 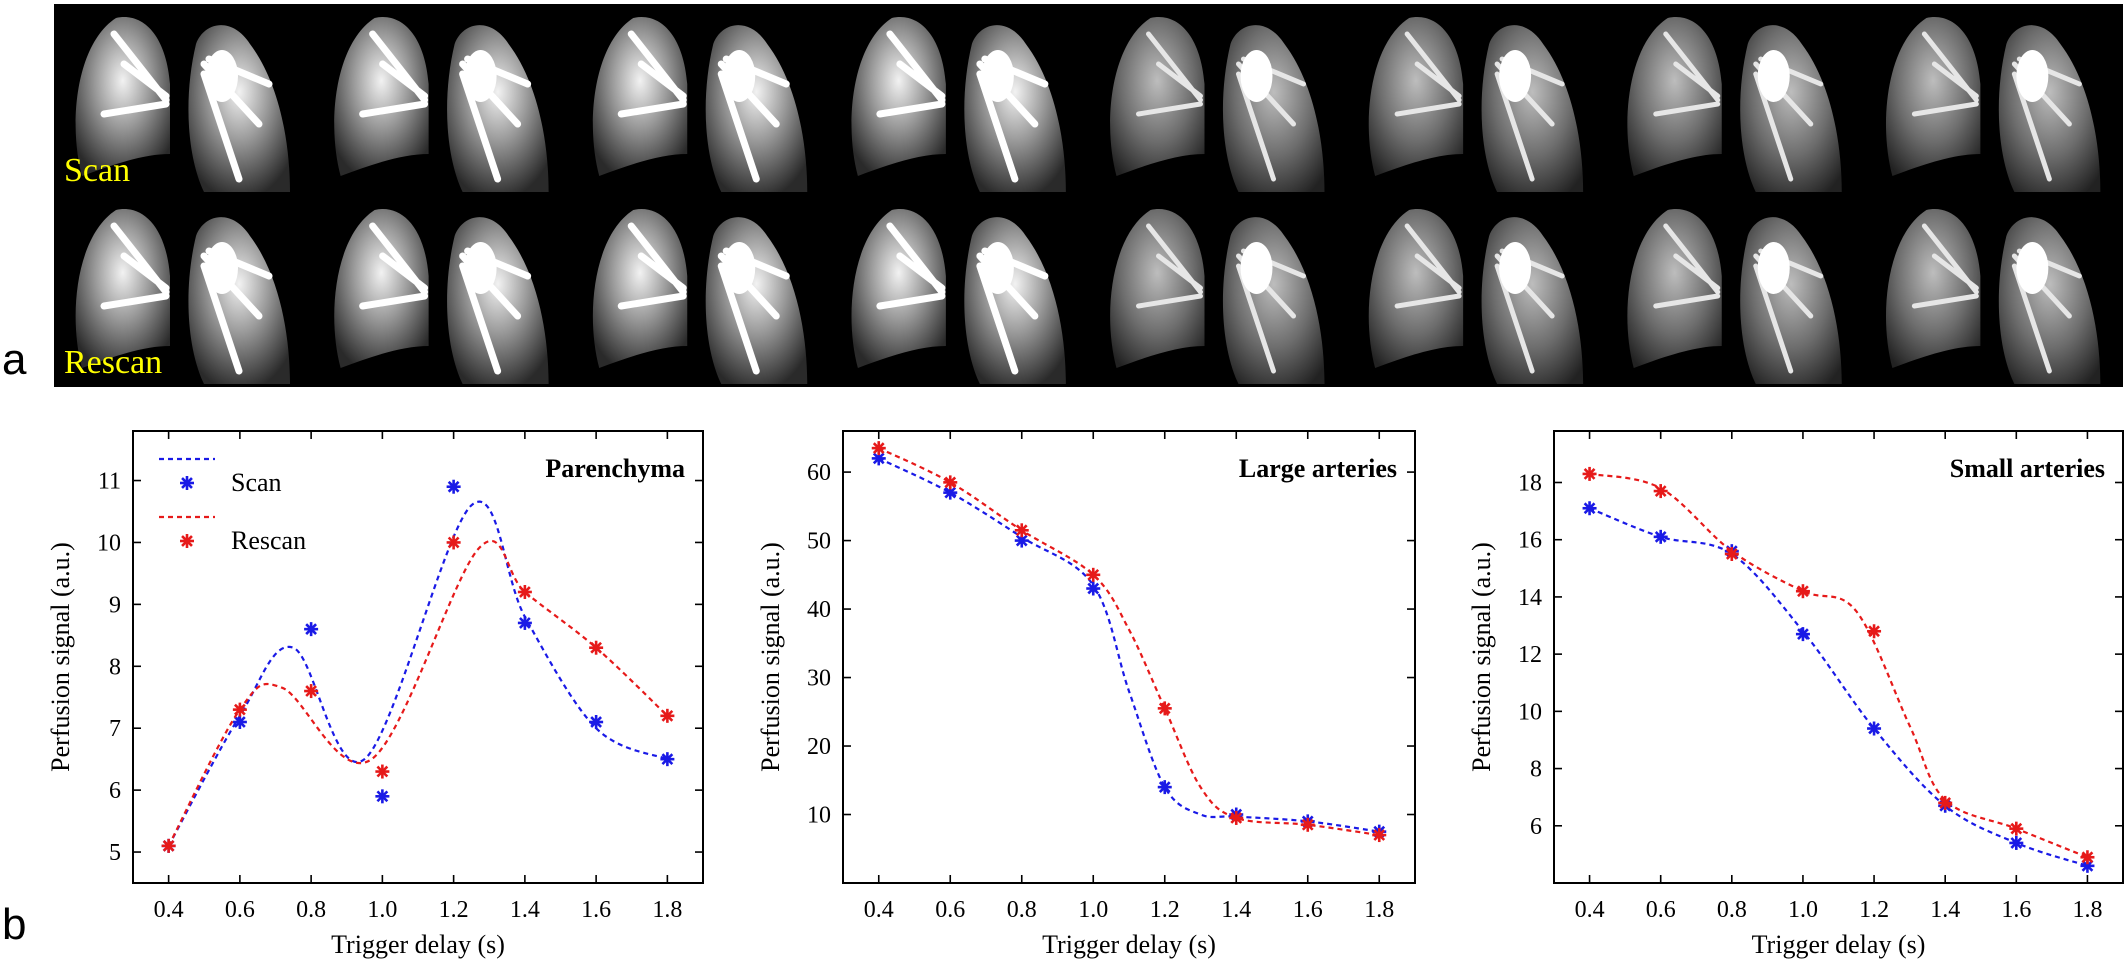 What do you see at coordinates (115, 605) in the screenshot?
I see `y-tick-label: 9` at bounding box center [115, 605].